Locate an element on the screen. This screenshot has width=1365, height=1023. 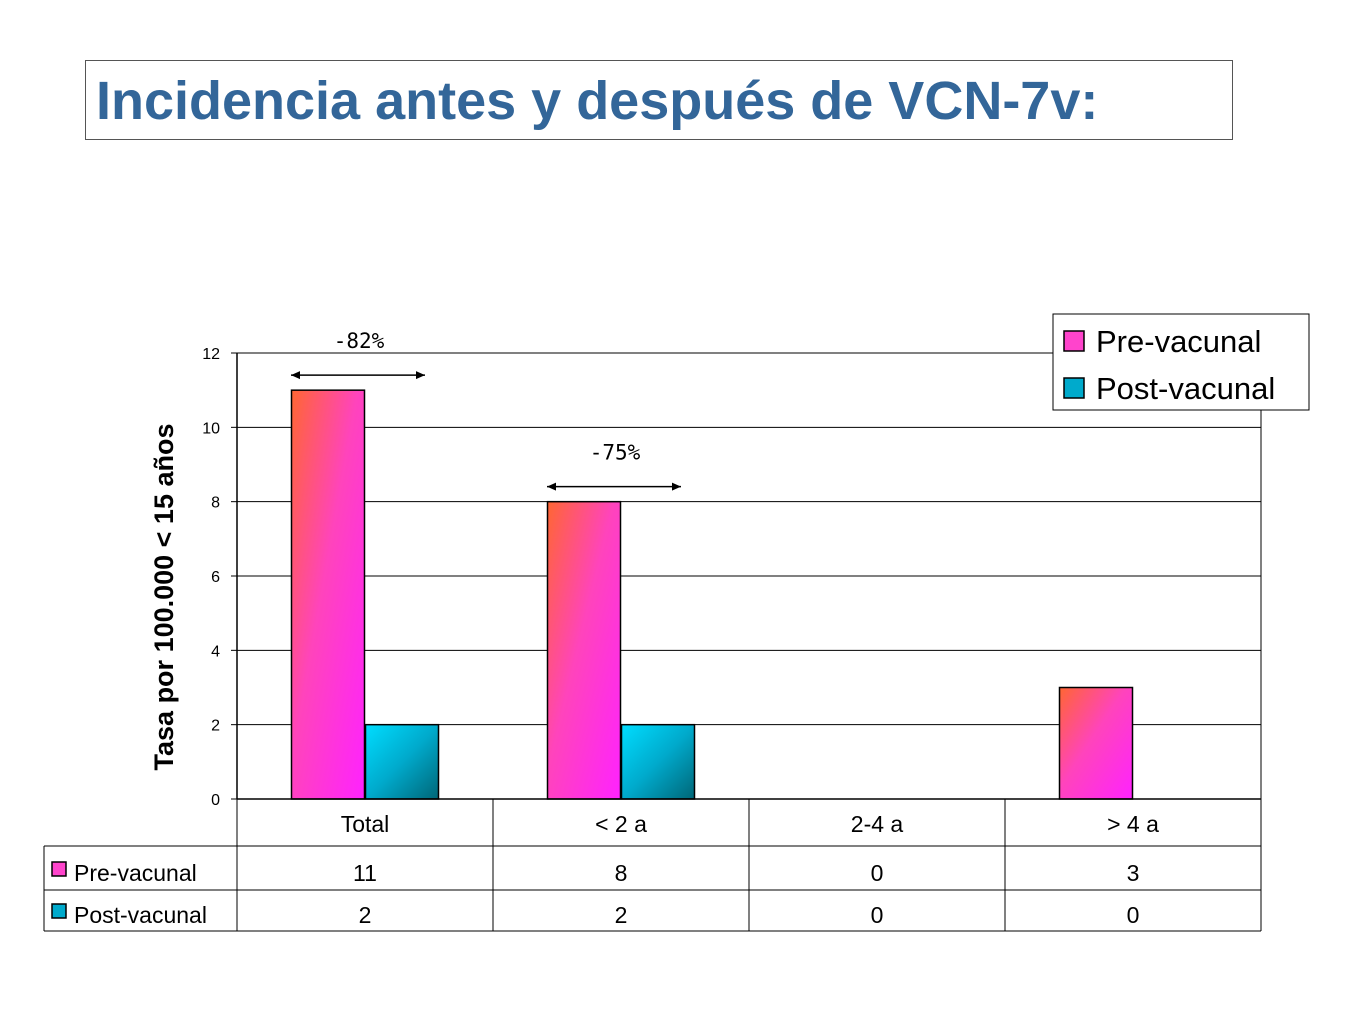
y-tick-label: 0 is located at coordinates (215, 800).